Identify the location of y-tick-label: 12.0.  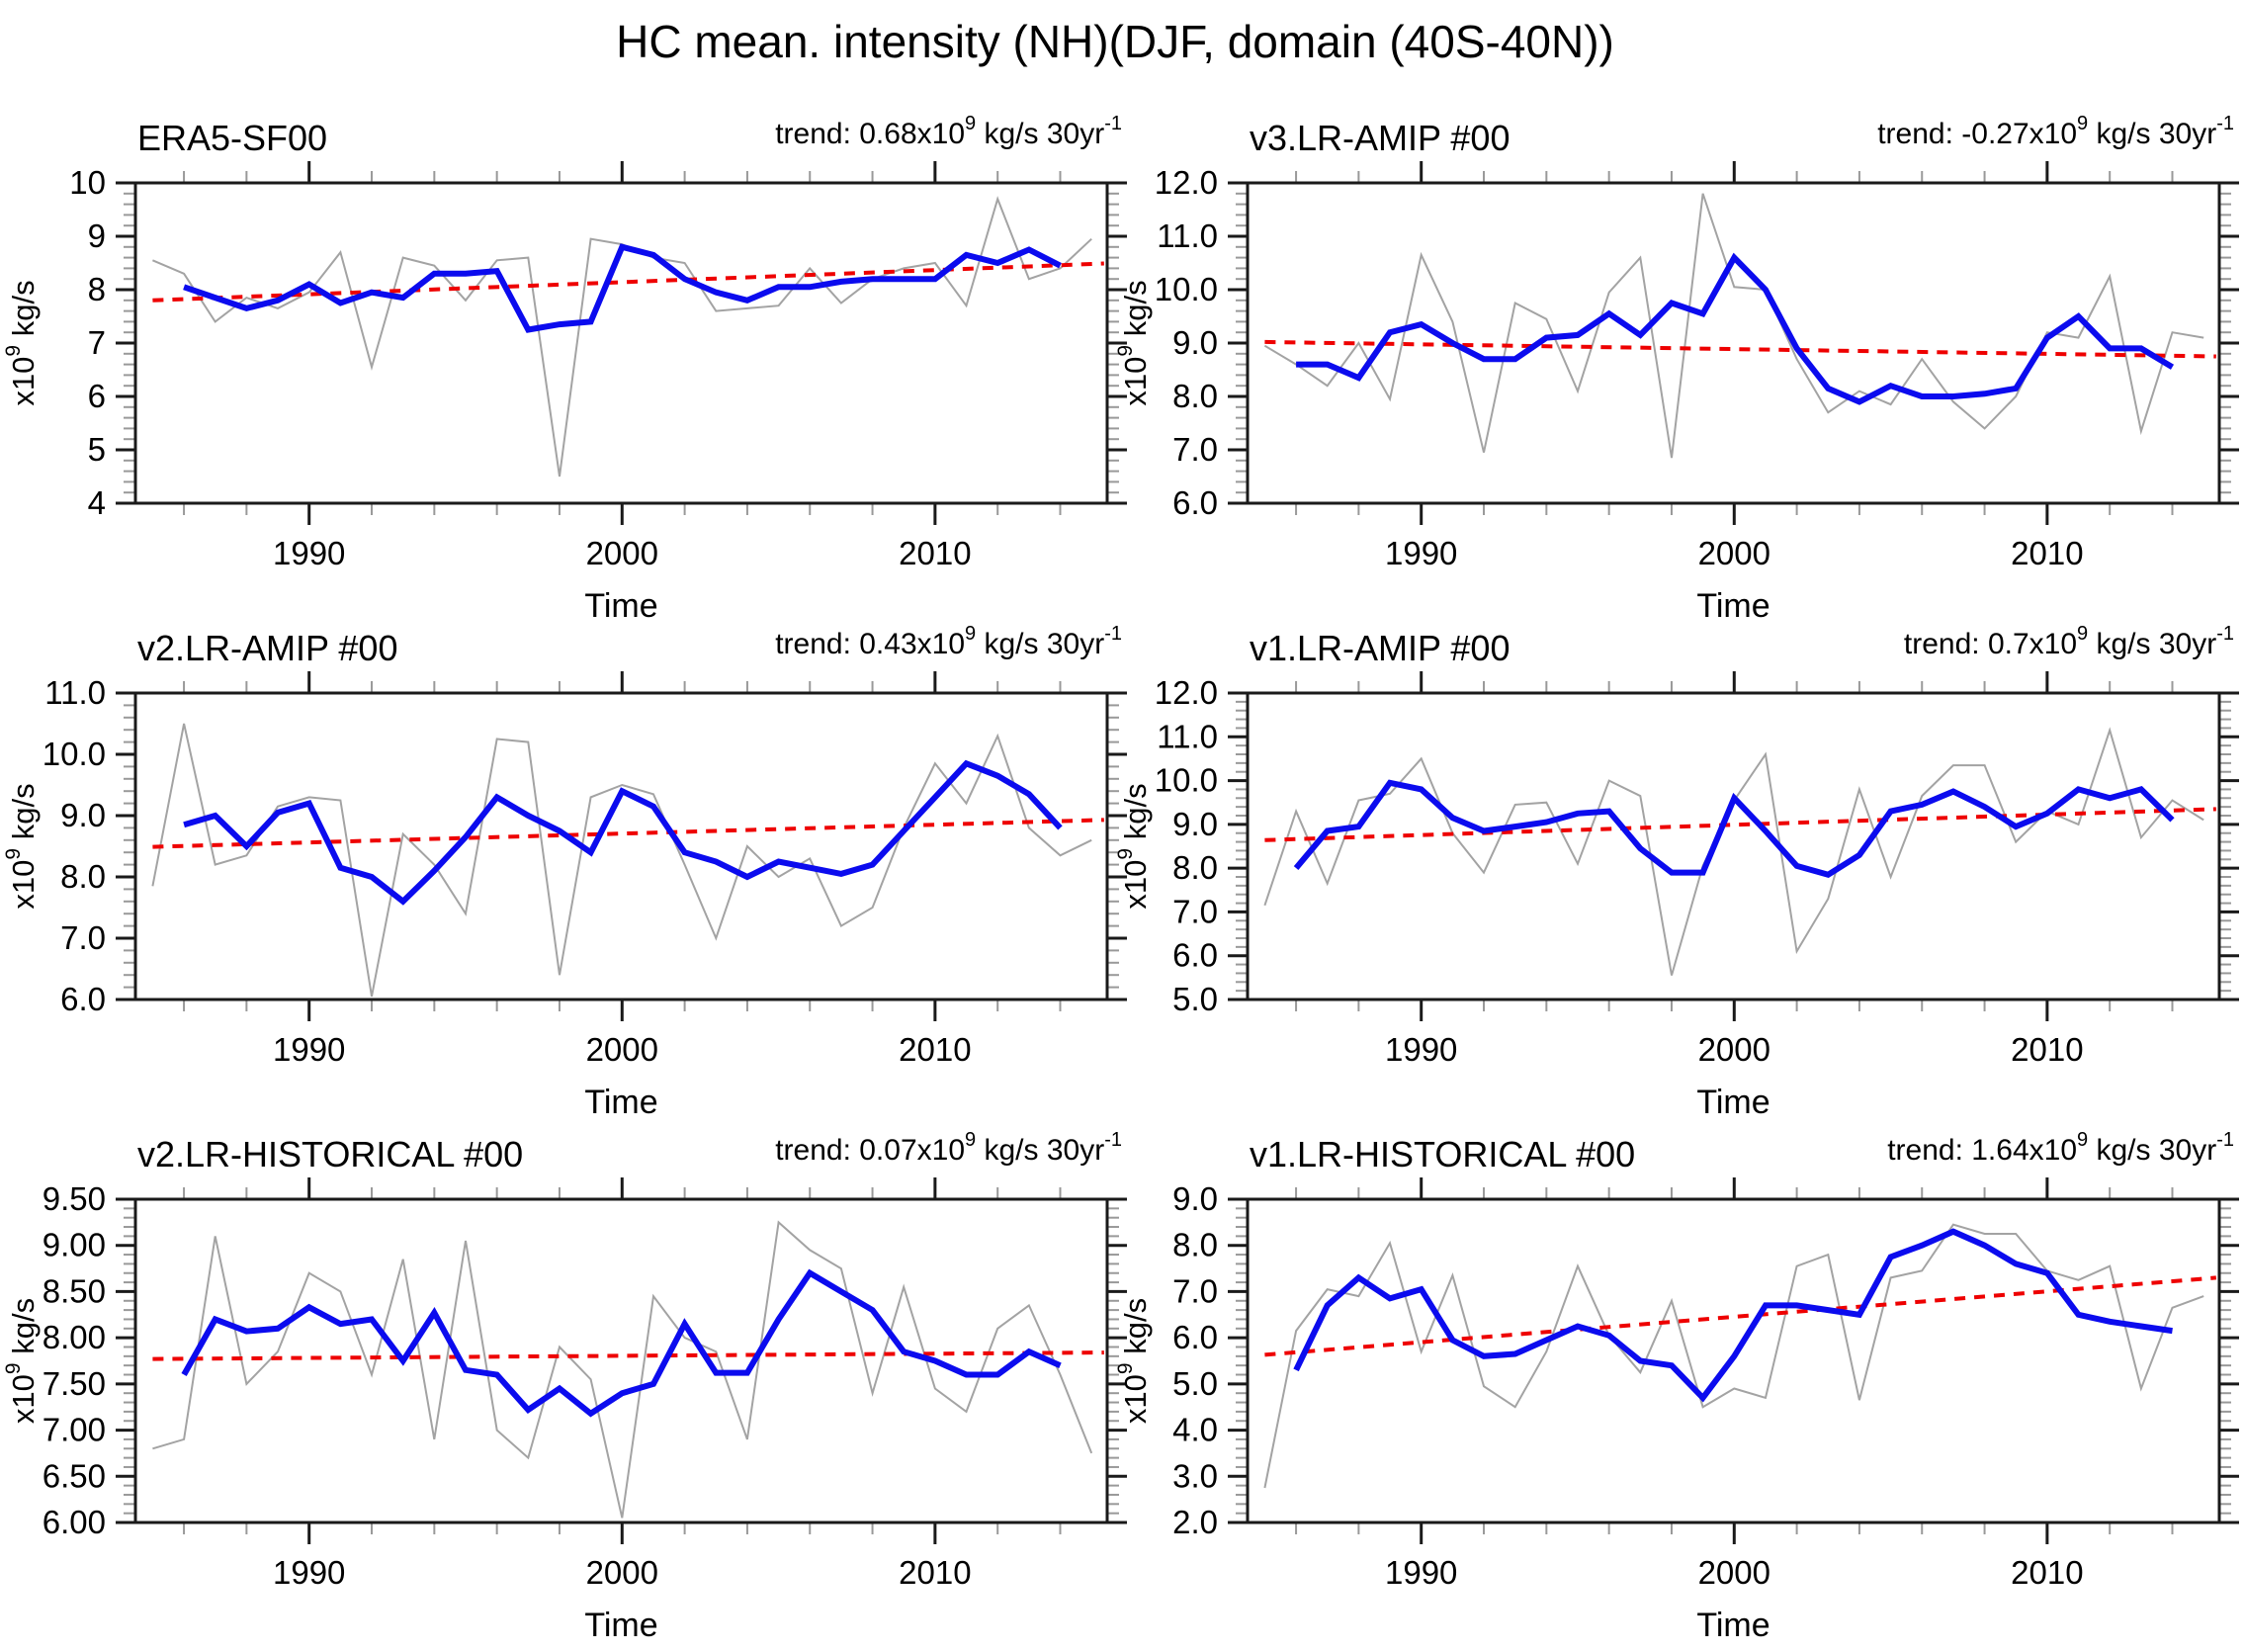
(1186, 692).